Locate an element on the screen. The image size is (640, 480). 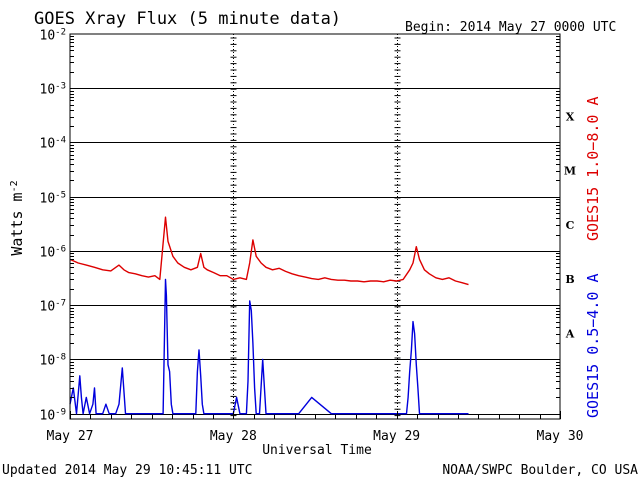
flare-class-label: B is located at coordinates (569, 279).